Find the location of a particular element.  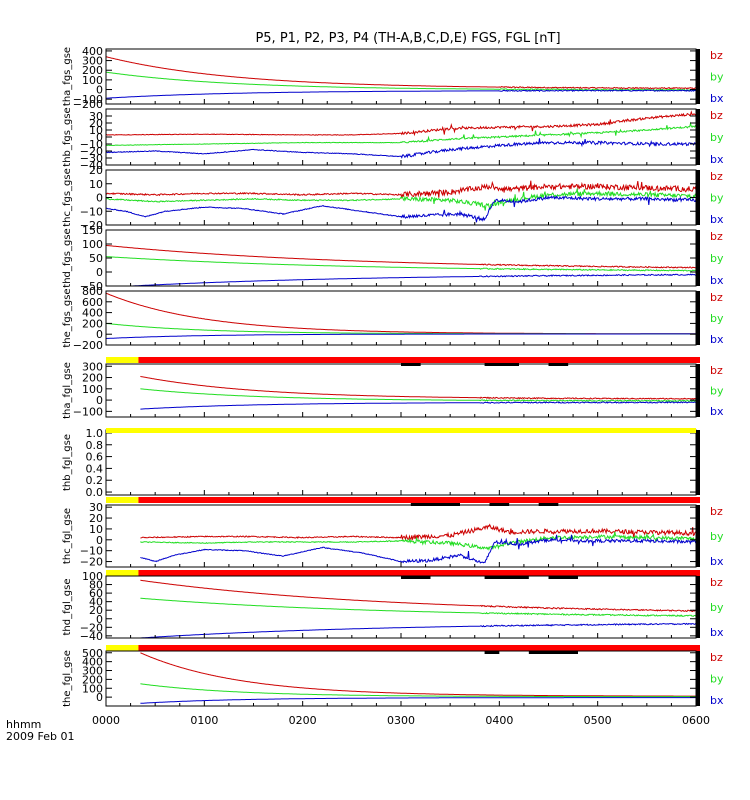

x-tick-label: 0600 is located at coordinates (696, 720).